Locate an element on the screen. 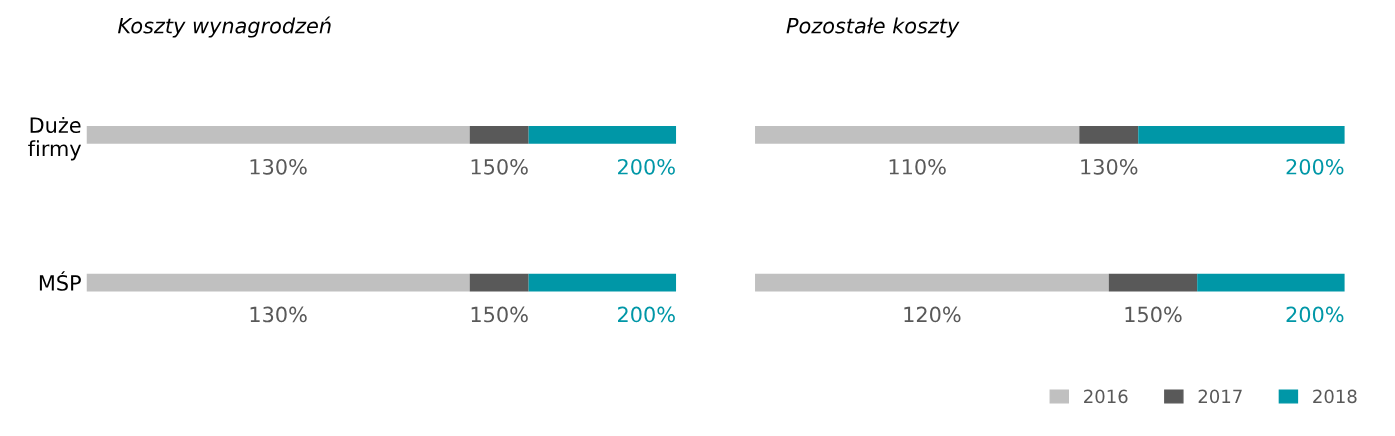 This screenshot has width=1395, height=436. y-tick-label: Duże firmy is located at coordinates (55, 138).